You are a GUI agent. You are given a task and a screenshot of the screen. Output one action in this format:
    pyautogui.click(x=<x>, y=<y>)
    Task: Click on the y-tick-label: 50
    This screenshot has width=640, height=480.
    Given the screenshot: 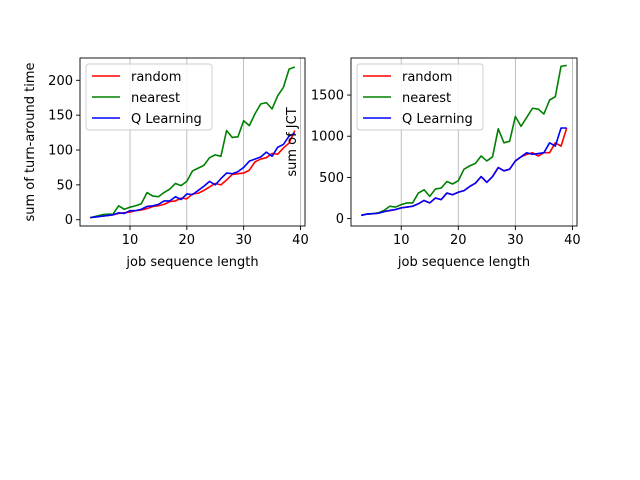 What is the action you would take?
    pyautogui.click(x=64, y=185)
    